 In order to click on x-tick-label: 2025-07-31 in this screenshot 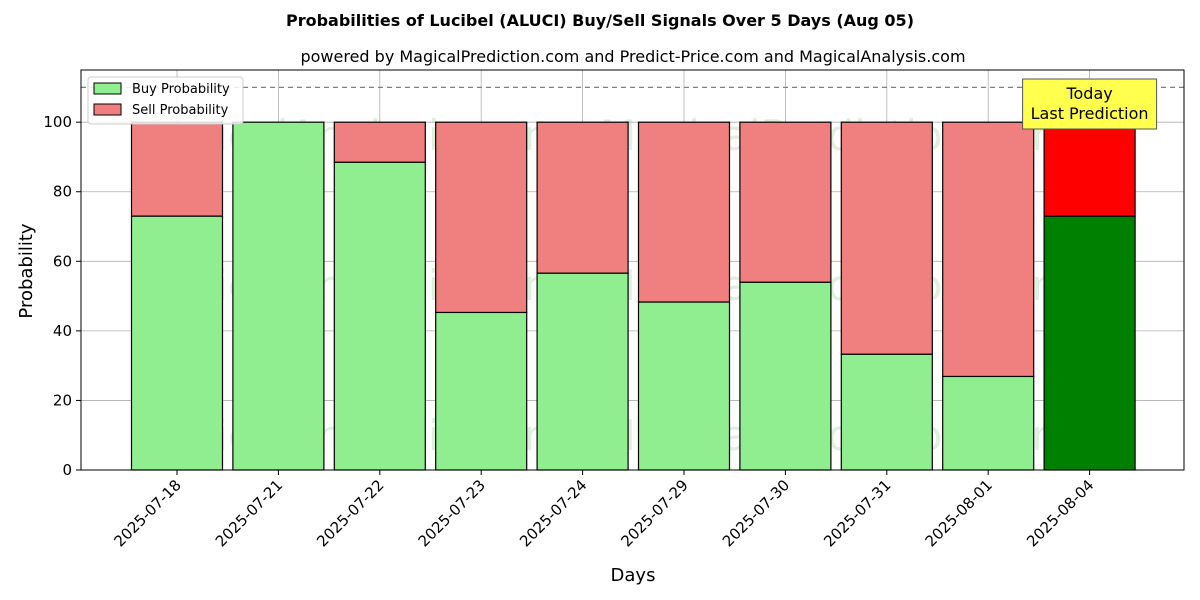, I will do `click(857, 513)`.